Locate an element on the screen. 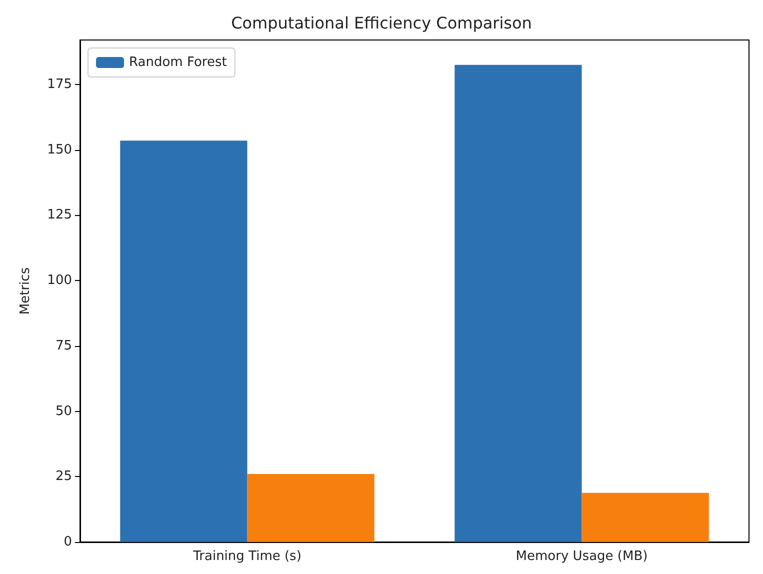 This screenshot has width=763, height=574. y-tick-label: 75 is located at coordinates (63, 346).